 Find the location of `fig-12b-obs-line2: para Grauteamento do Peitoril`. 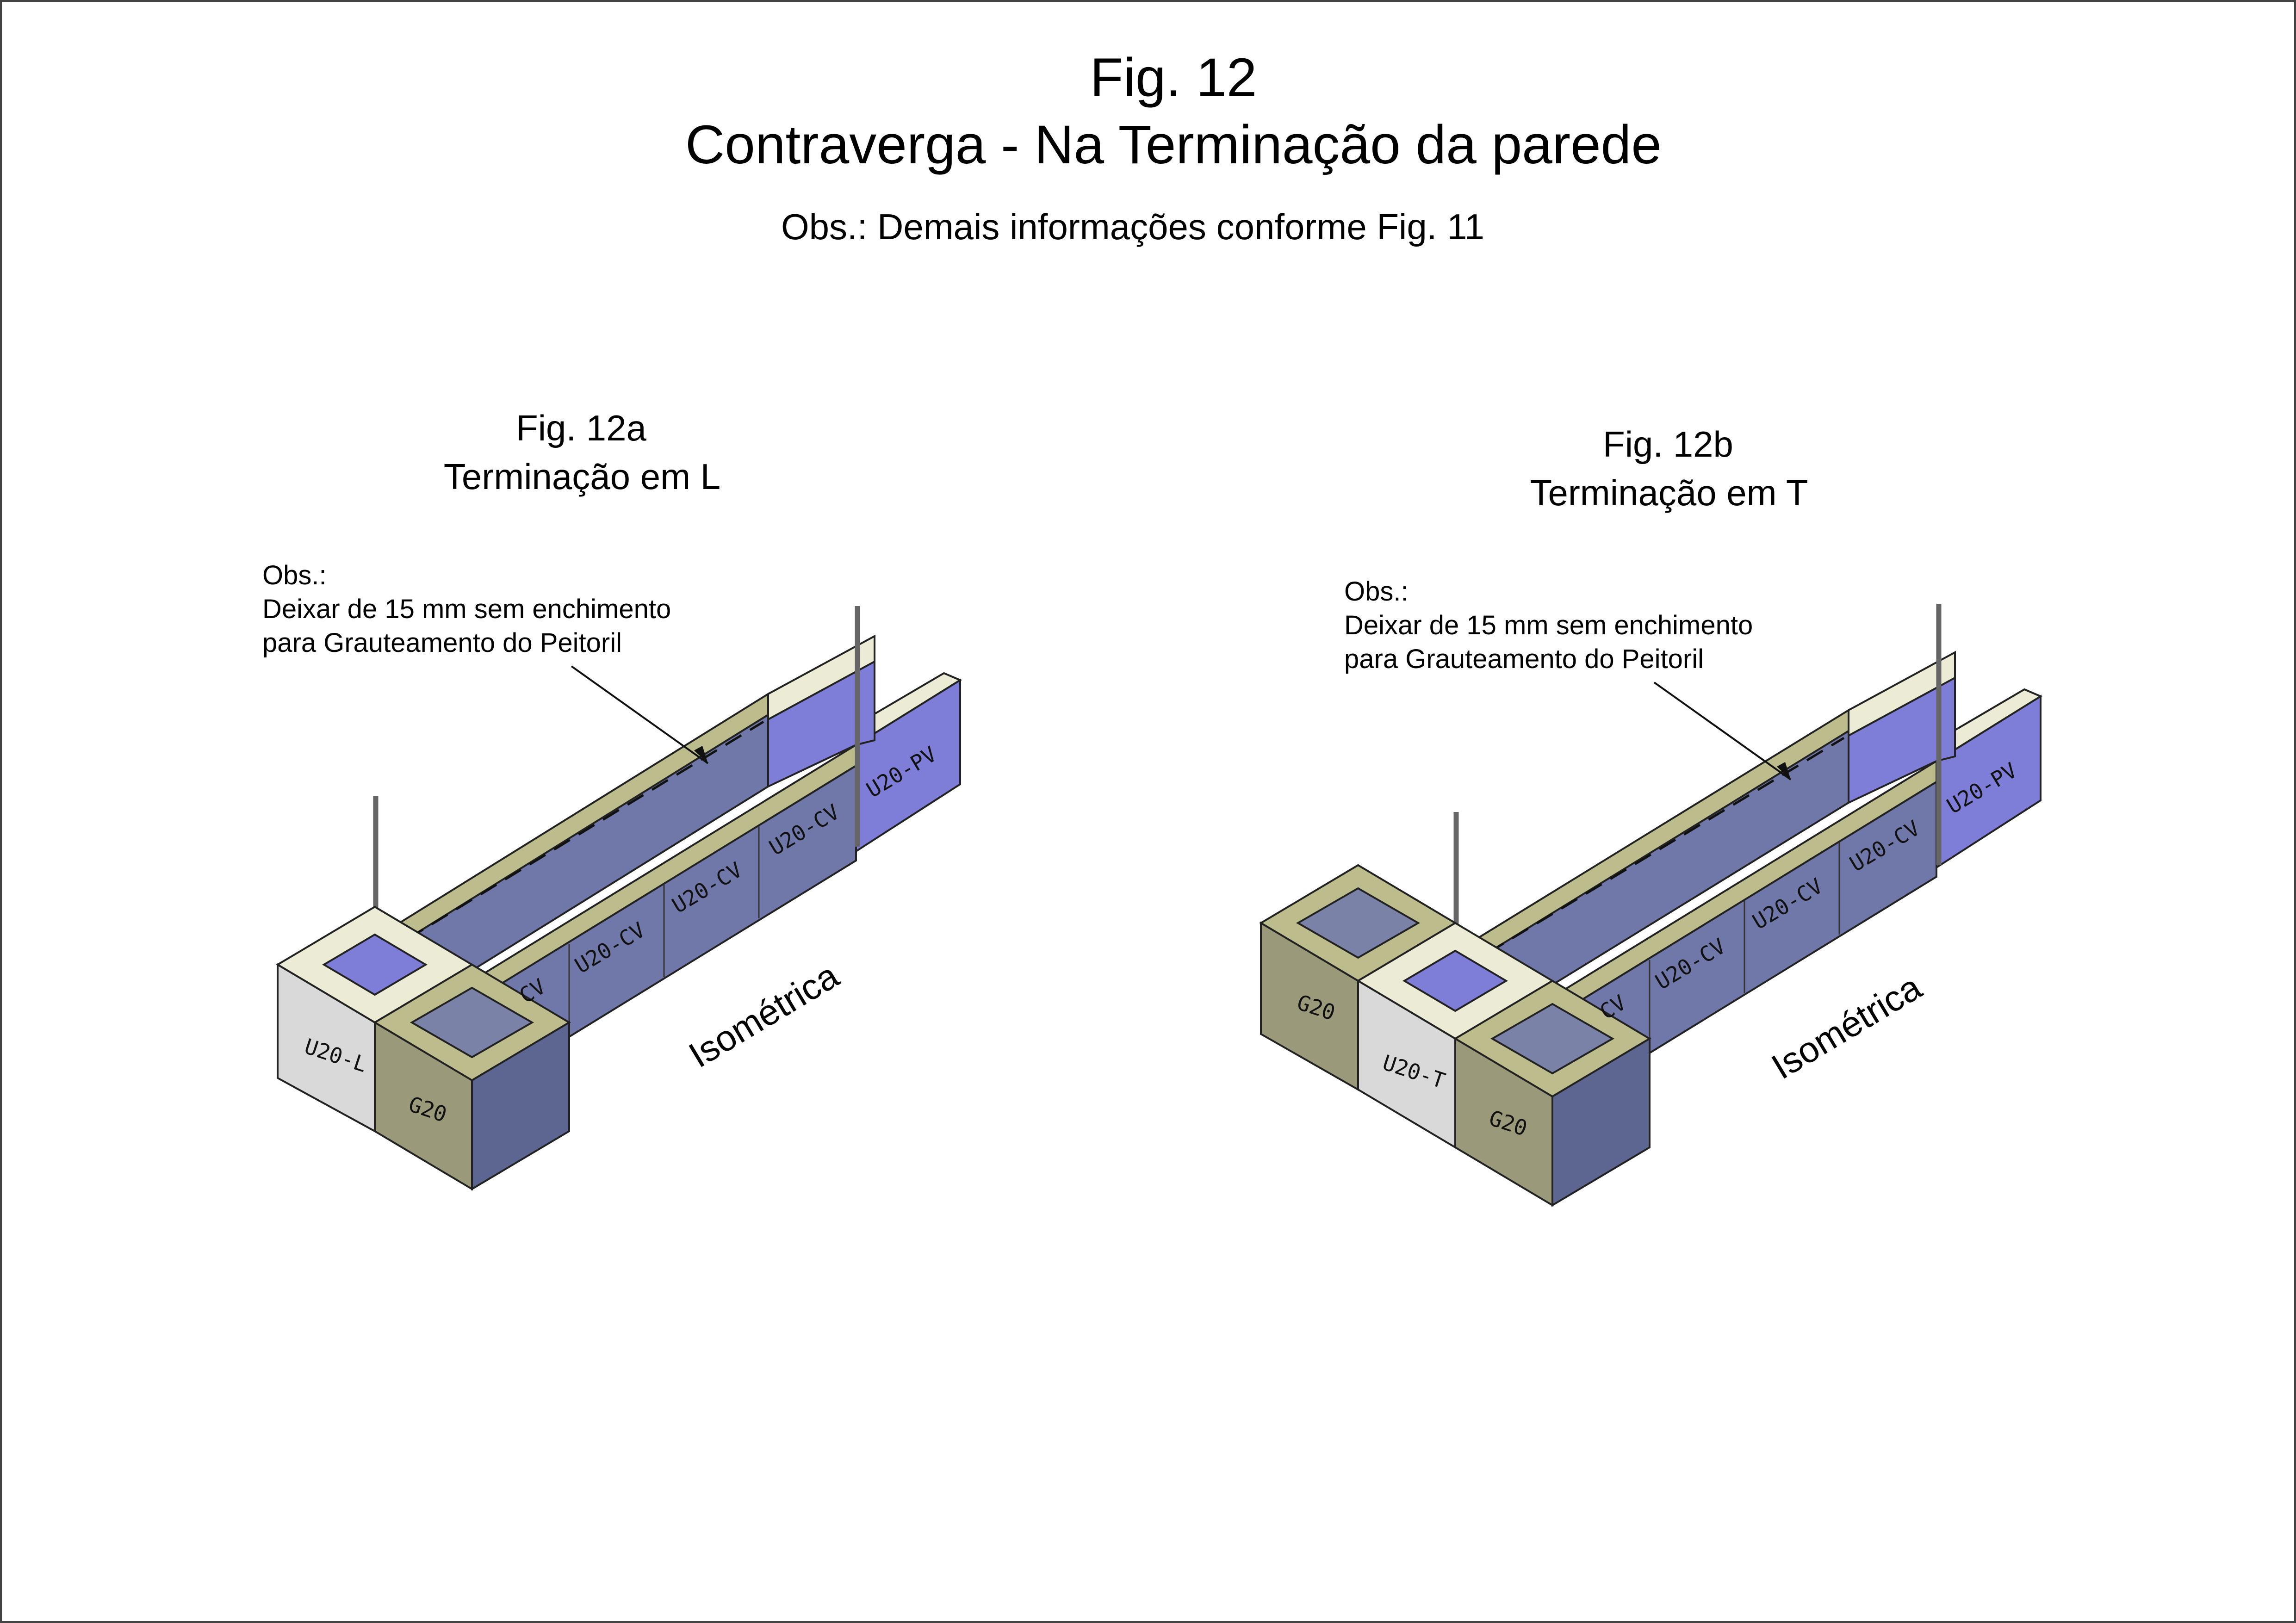

fig-12b-obs-line2: para Grauteamento do Peitoril is located at coordinates (1524, 659).